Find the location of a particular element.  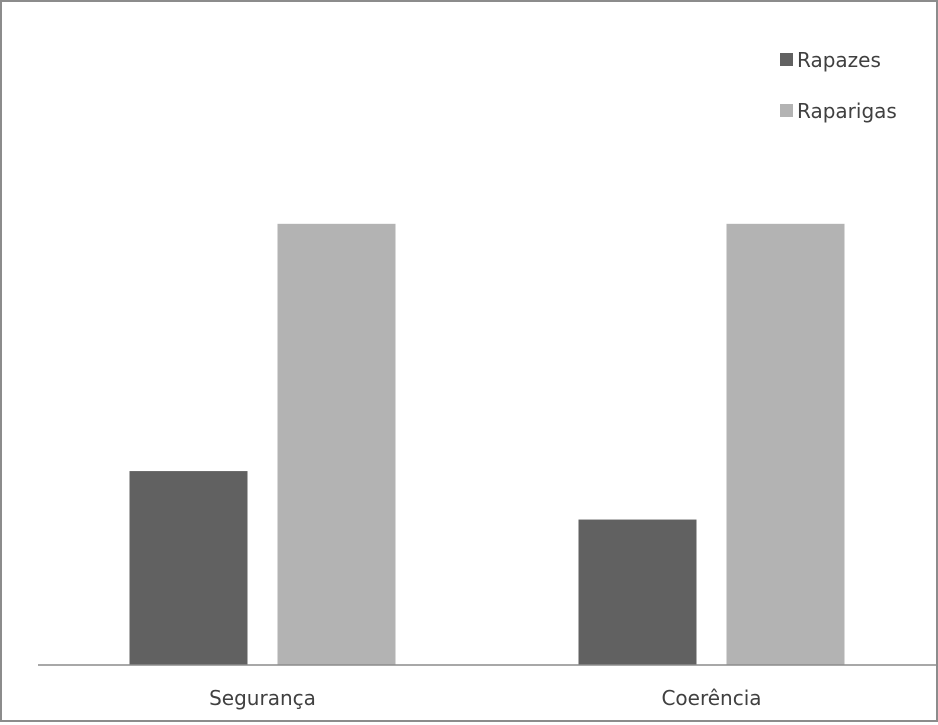

legend-swatch-rapazes is located at coordinates (786, 59).